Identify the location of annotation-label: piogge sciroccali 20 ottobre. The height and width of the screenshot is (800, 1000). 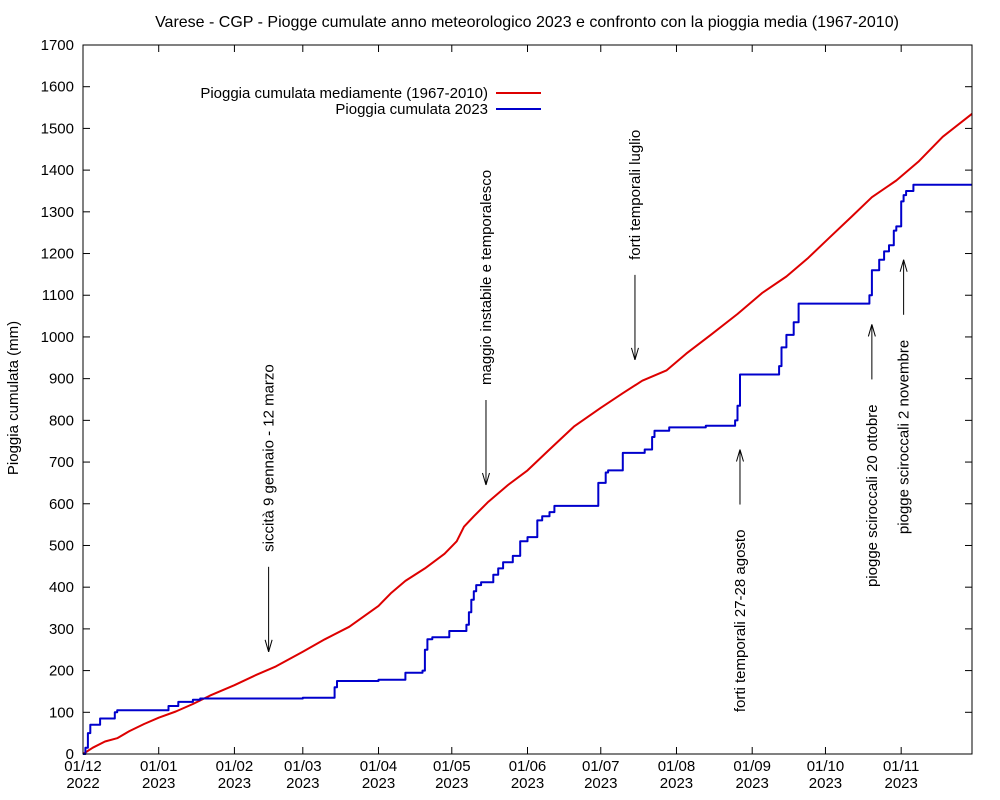
(872, 495).